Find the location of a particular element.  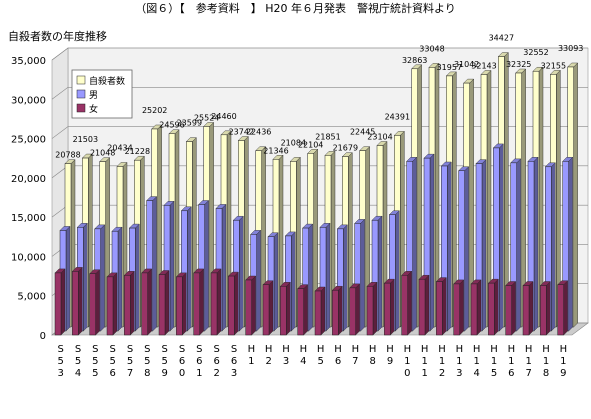

data-label: 24391 is located at coordinates (397, 116).